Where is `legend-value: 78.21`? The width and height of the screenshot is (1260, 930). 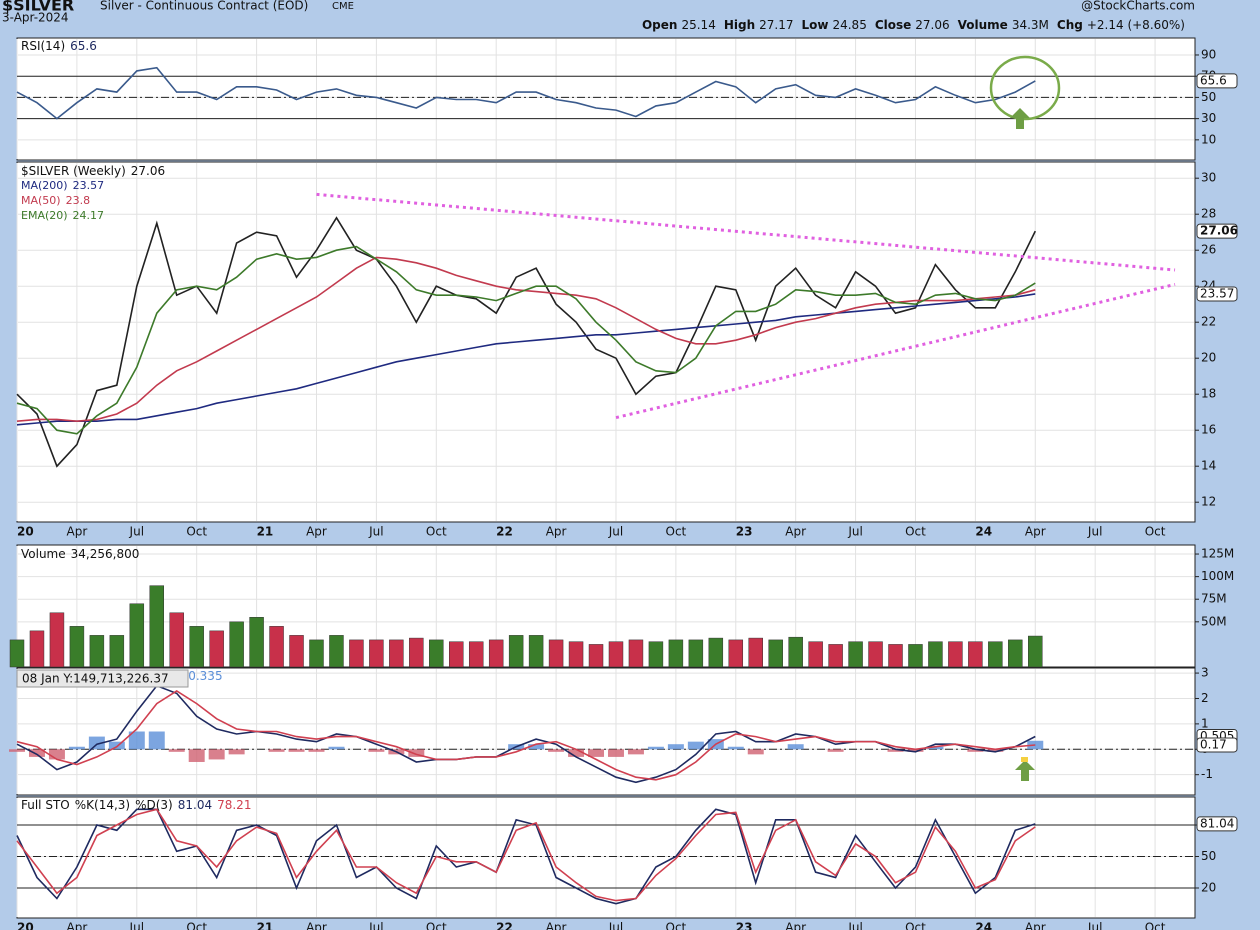 legend-value: 78.21 is located at coordinates (234, 805).